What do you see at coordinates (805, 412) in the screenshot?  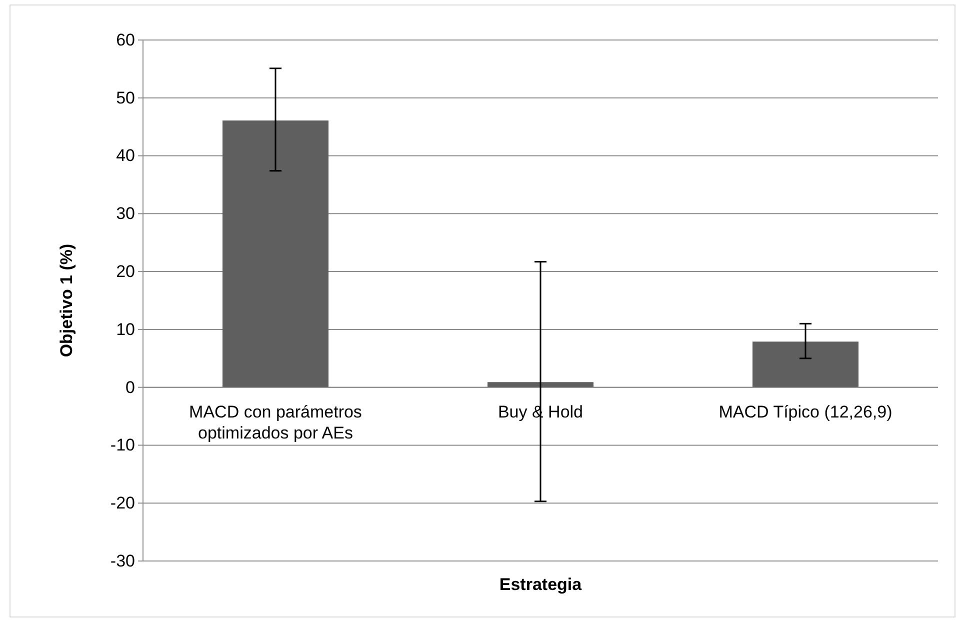 I see `x-tick-label: MACD Típico (12,26,9)` at bounding box center [805, 412].